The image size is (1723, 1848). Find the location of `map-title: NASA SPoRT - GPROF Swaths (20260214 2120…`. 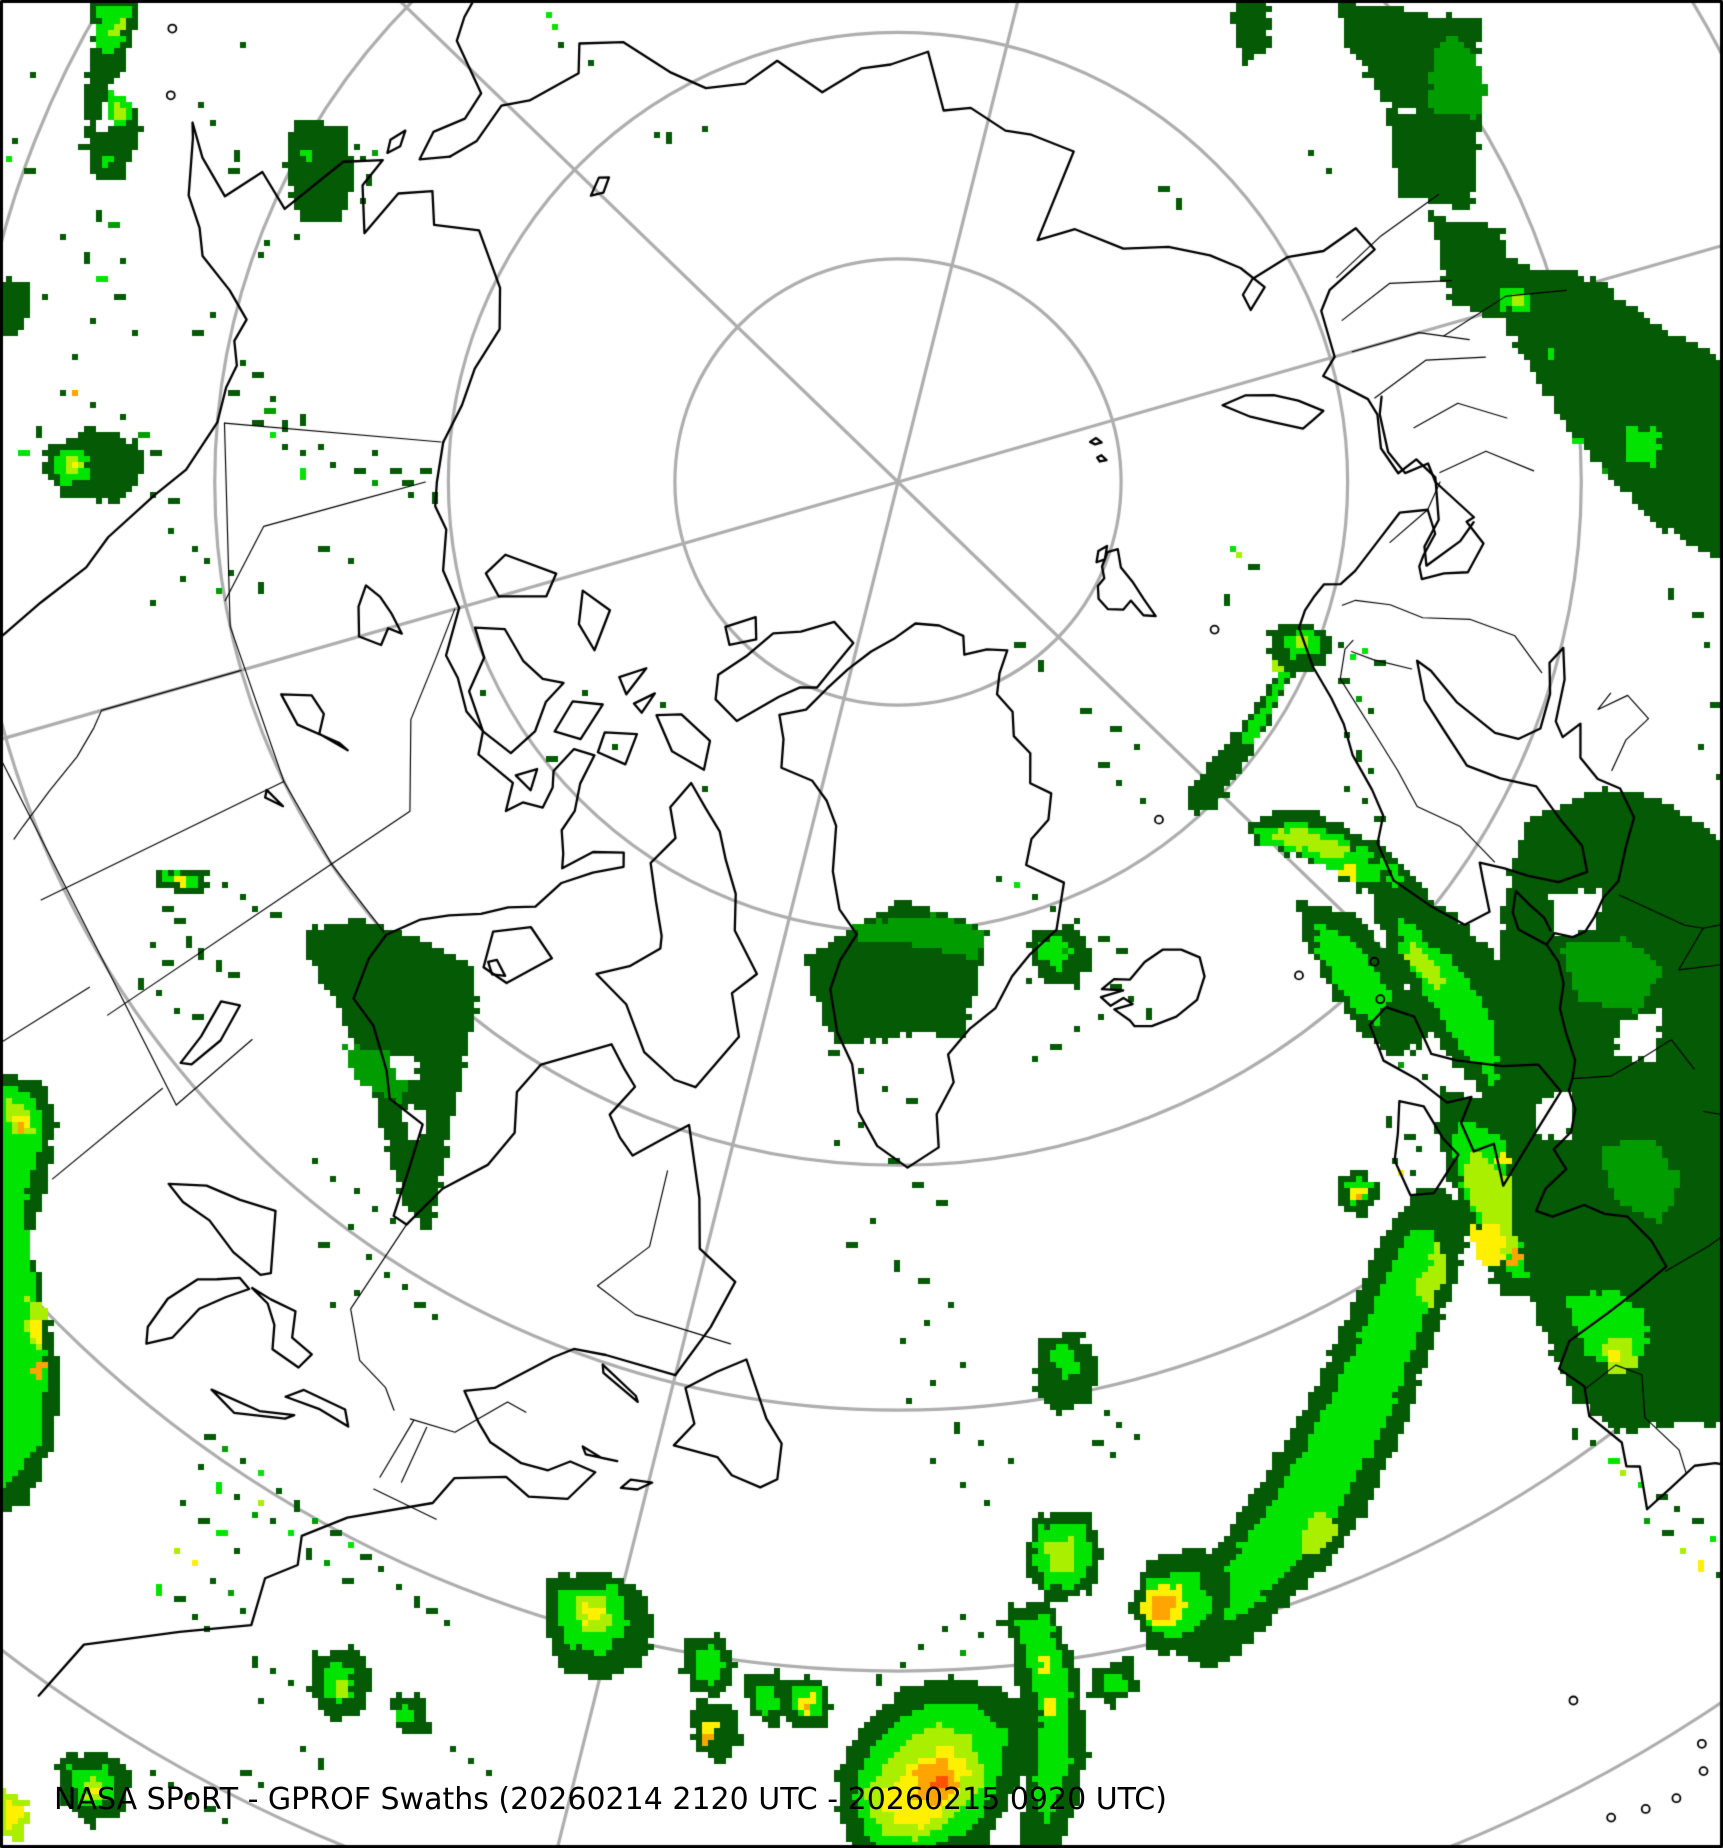

map-title: NASA SPoRT - GPROF Swaths (20260214 2120… is located at coordinates (610, 1799).